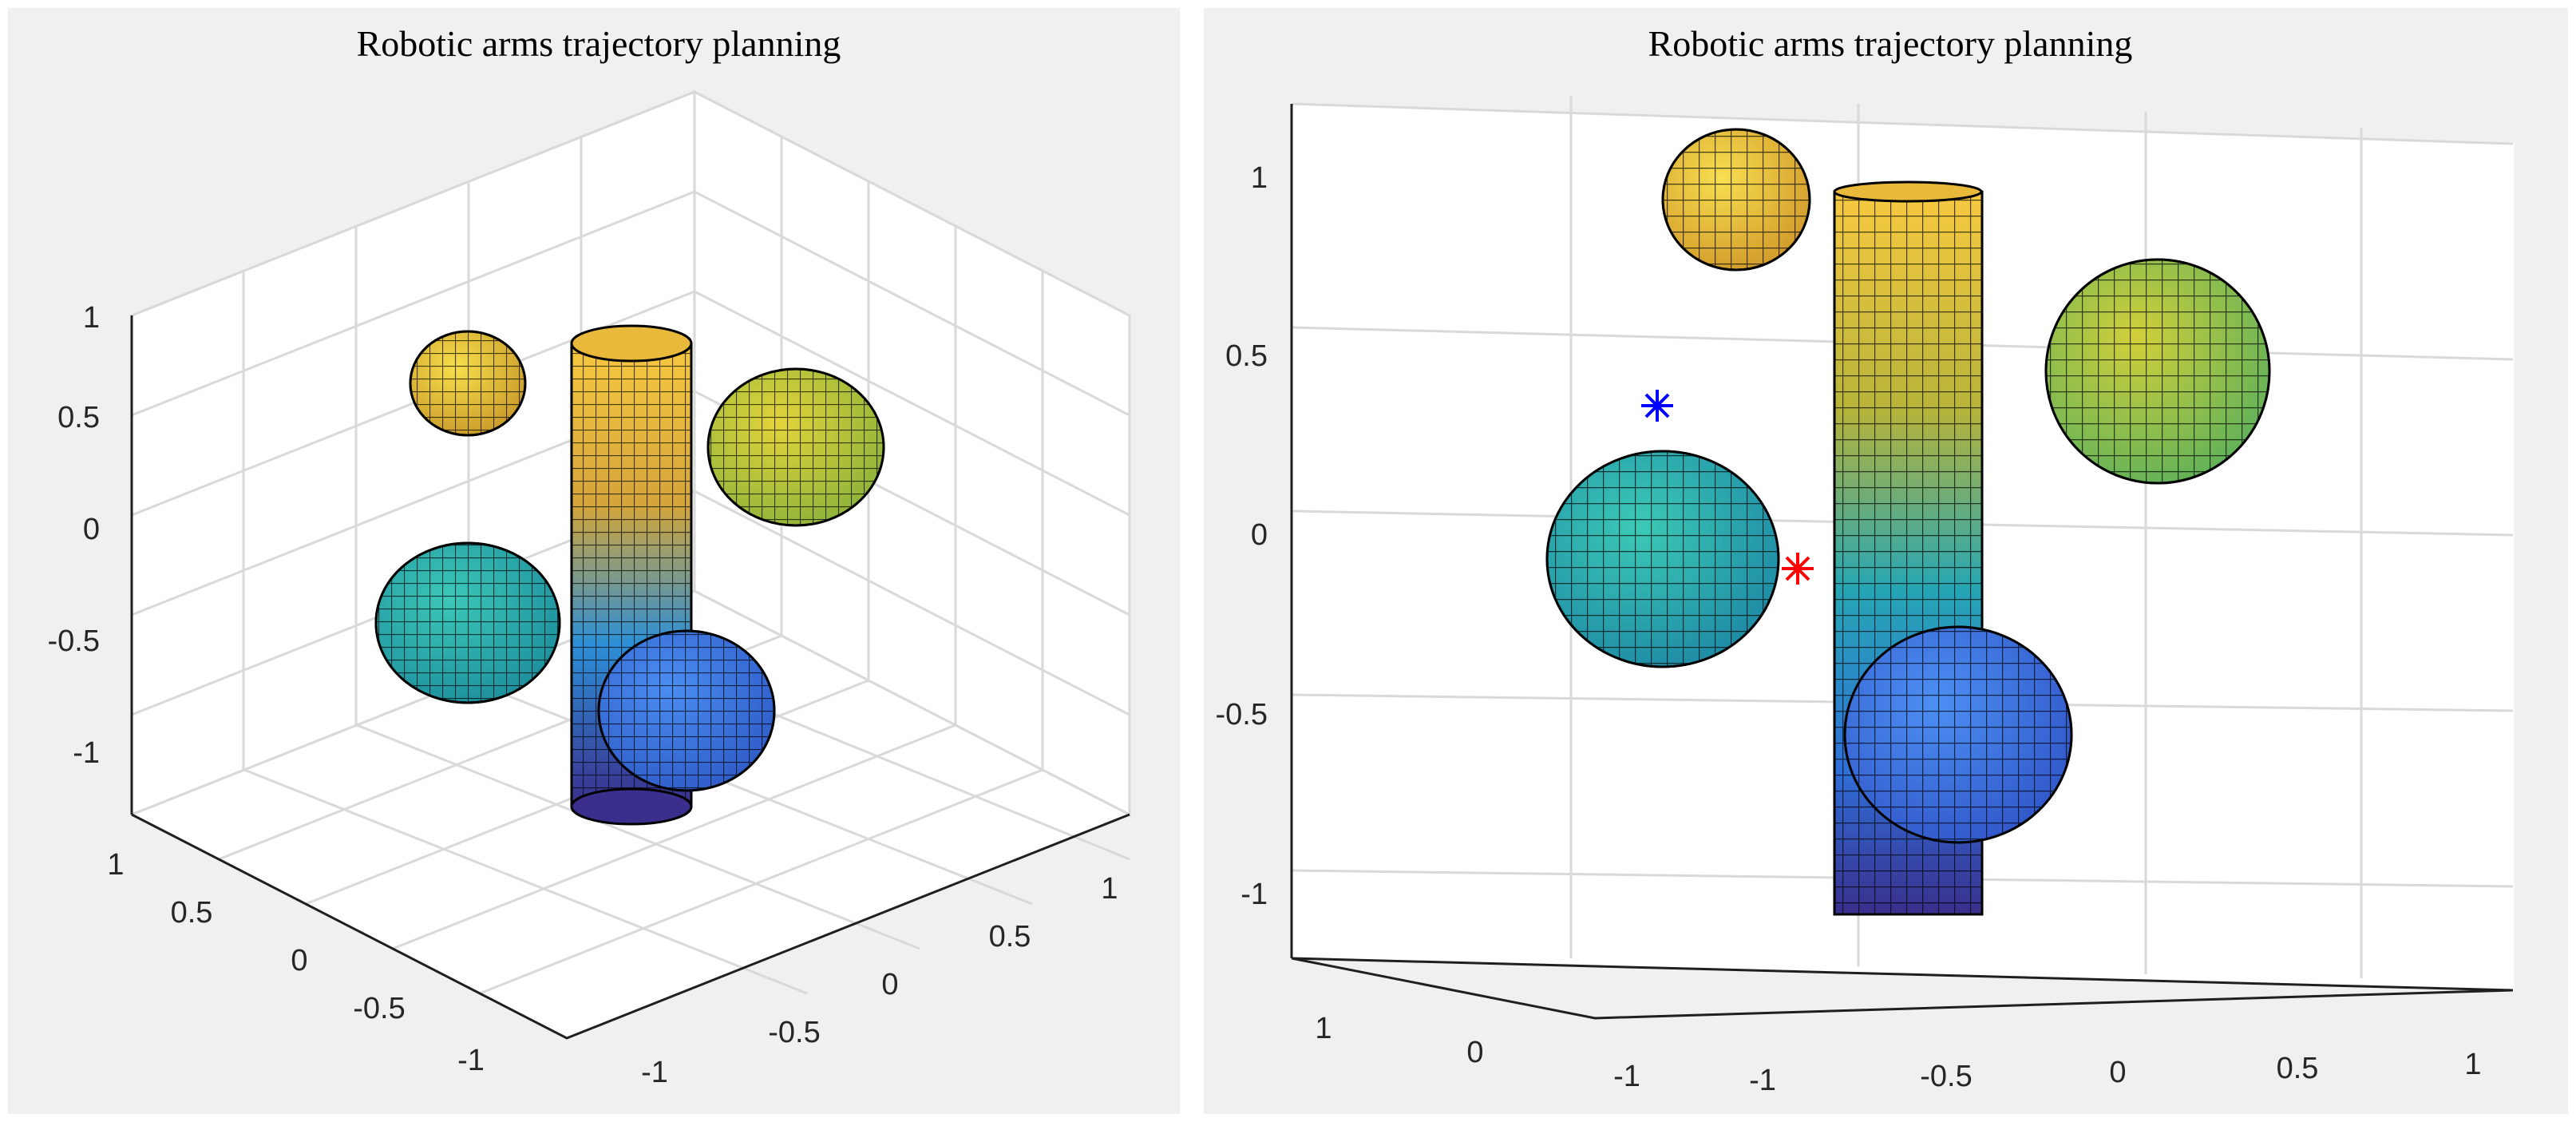  I want to click on sphere-bottom, so click(1958, 734).